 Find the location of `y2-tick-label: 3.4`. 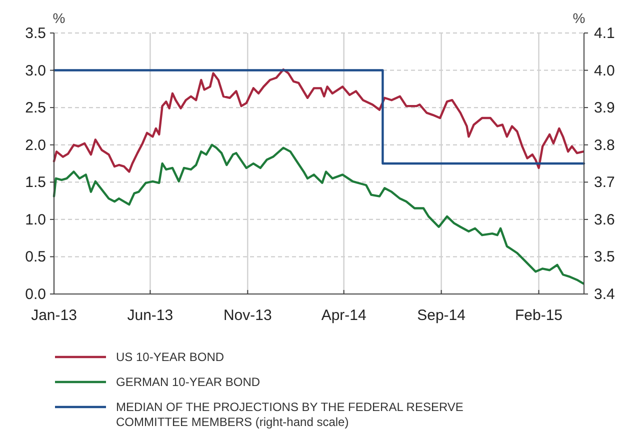

y2-tick-label: 3.4 is located at coordinates (604, 294).